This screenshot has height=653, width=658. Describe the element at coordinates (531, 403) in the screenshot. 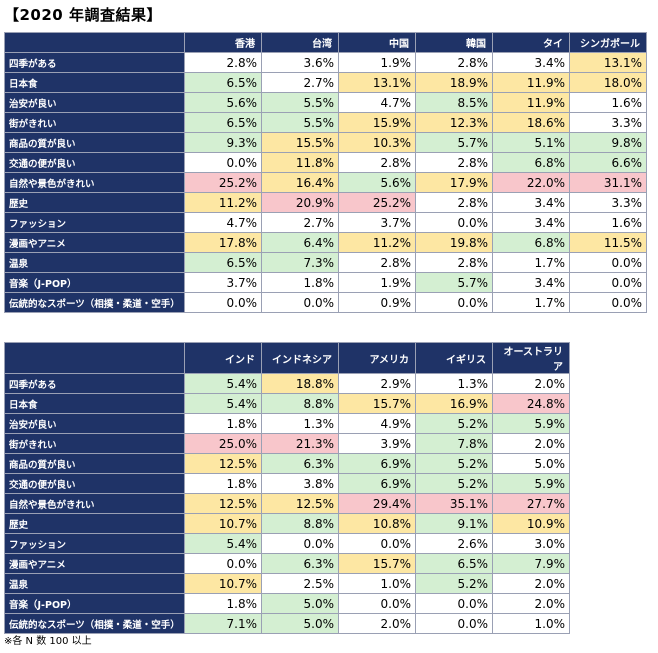

I see `value-cell: 24.8%` at that location.